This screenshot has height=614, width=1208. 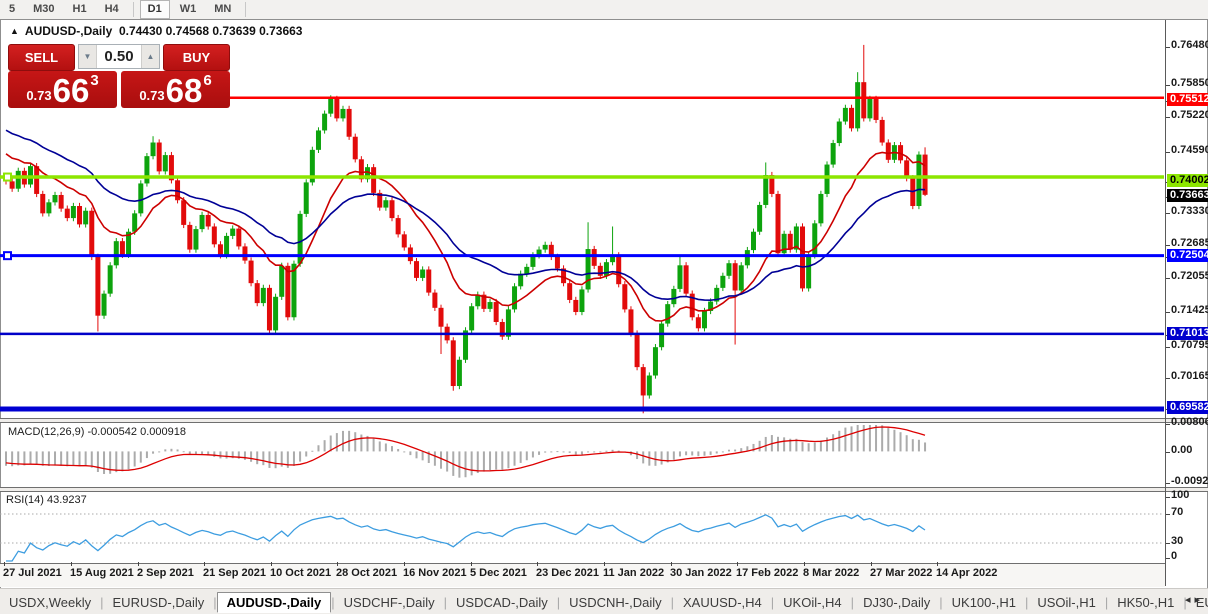 I want to click on chart-tab-eu: EU, so click(x=1201, y=602).